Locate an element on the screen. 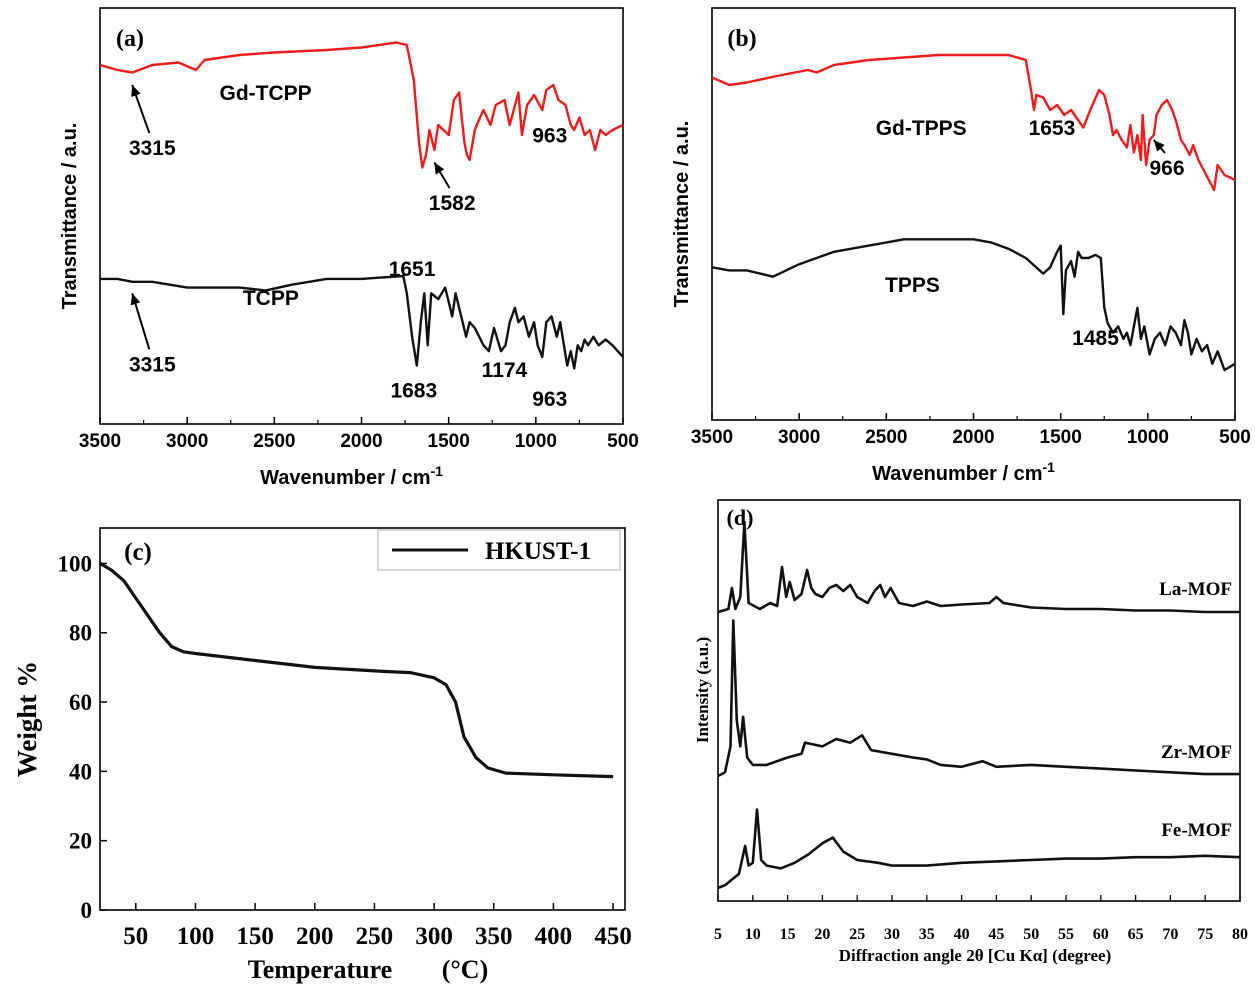 The height and width of the screenshot is (986, 1255). series-label: La-MOF is located at coordinates (1195, 589).